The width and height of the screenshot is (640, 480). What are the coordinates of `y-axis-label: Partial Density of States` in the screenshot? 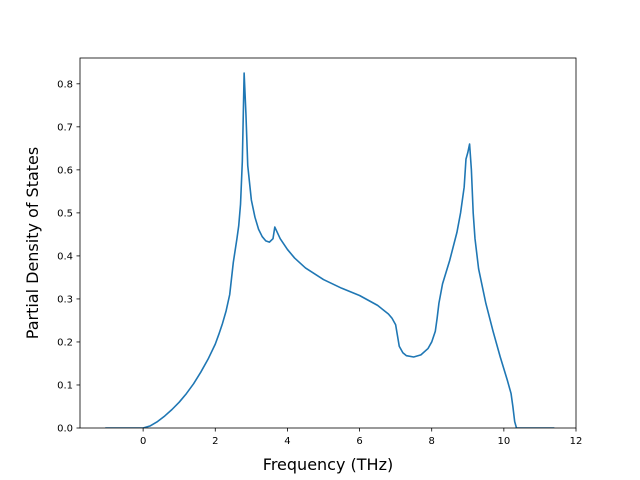 It's located at (32, 243).